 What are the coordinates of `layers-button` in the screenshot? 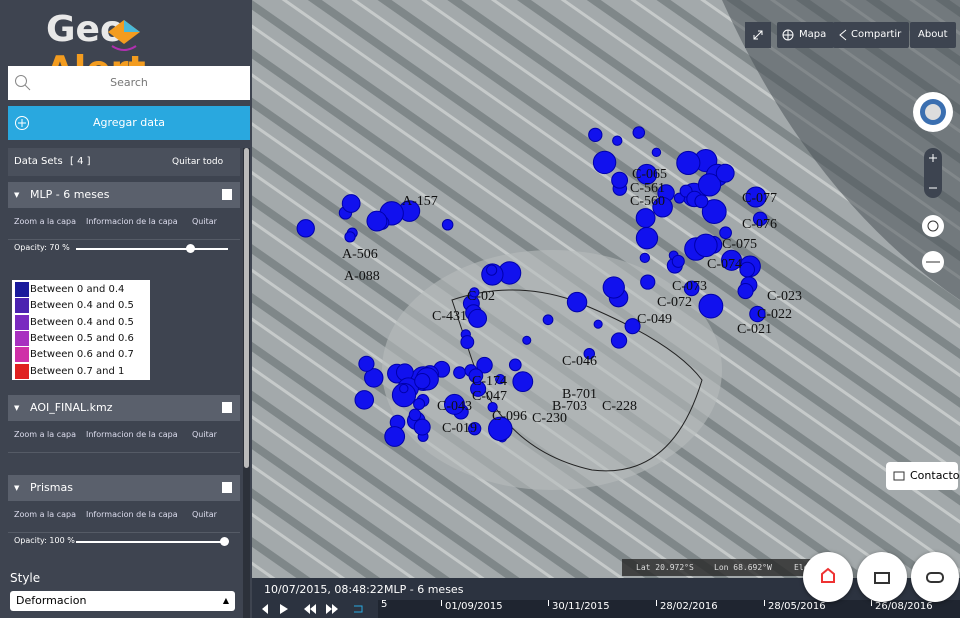 It's located at (882, 577).